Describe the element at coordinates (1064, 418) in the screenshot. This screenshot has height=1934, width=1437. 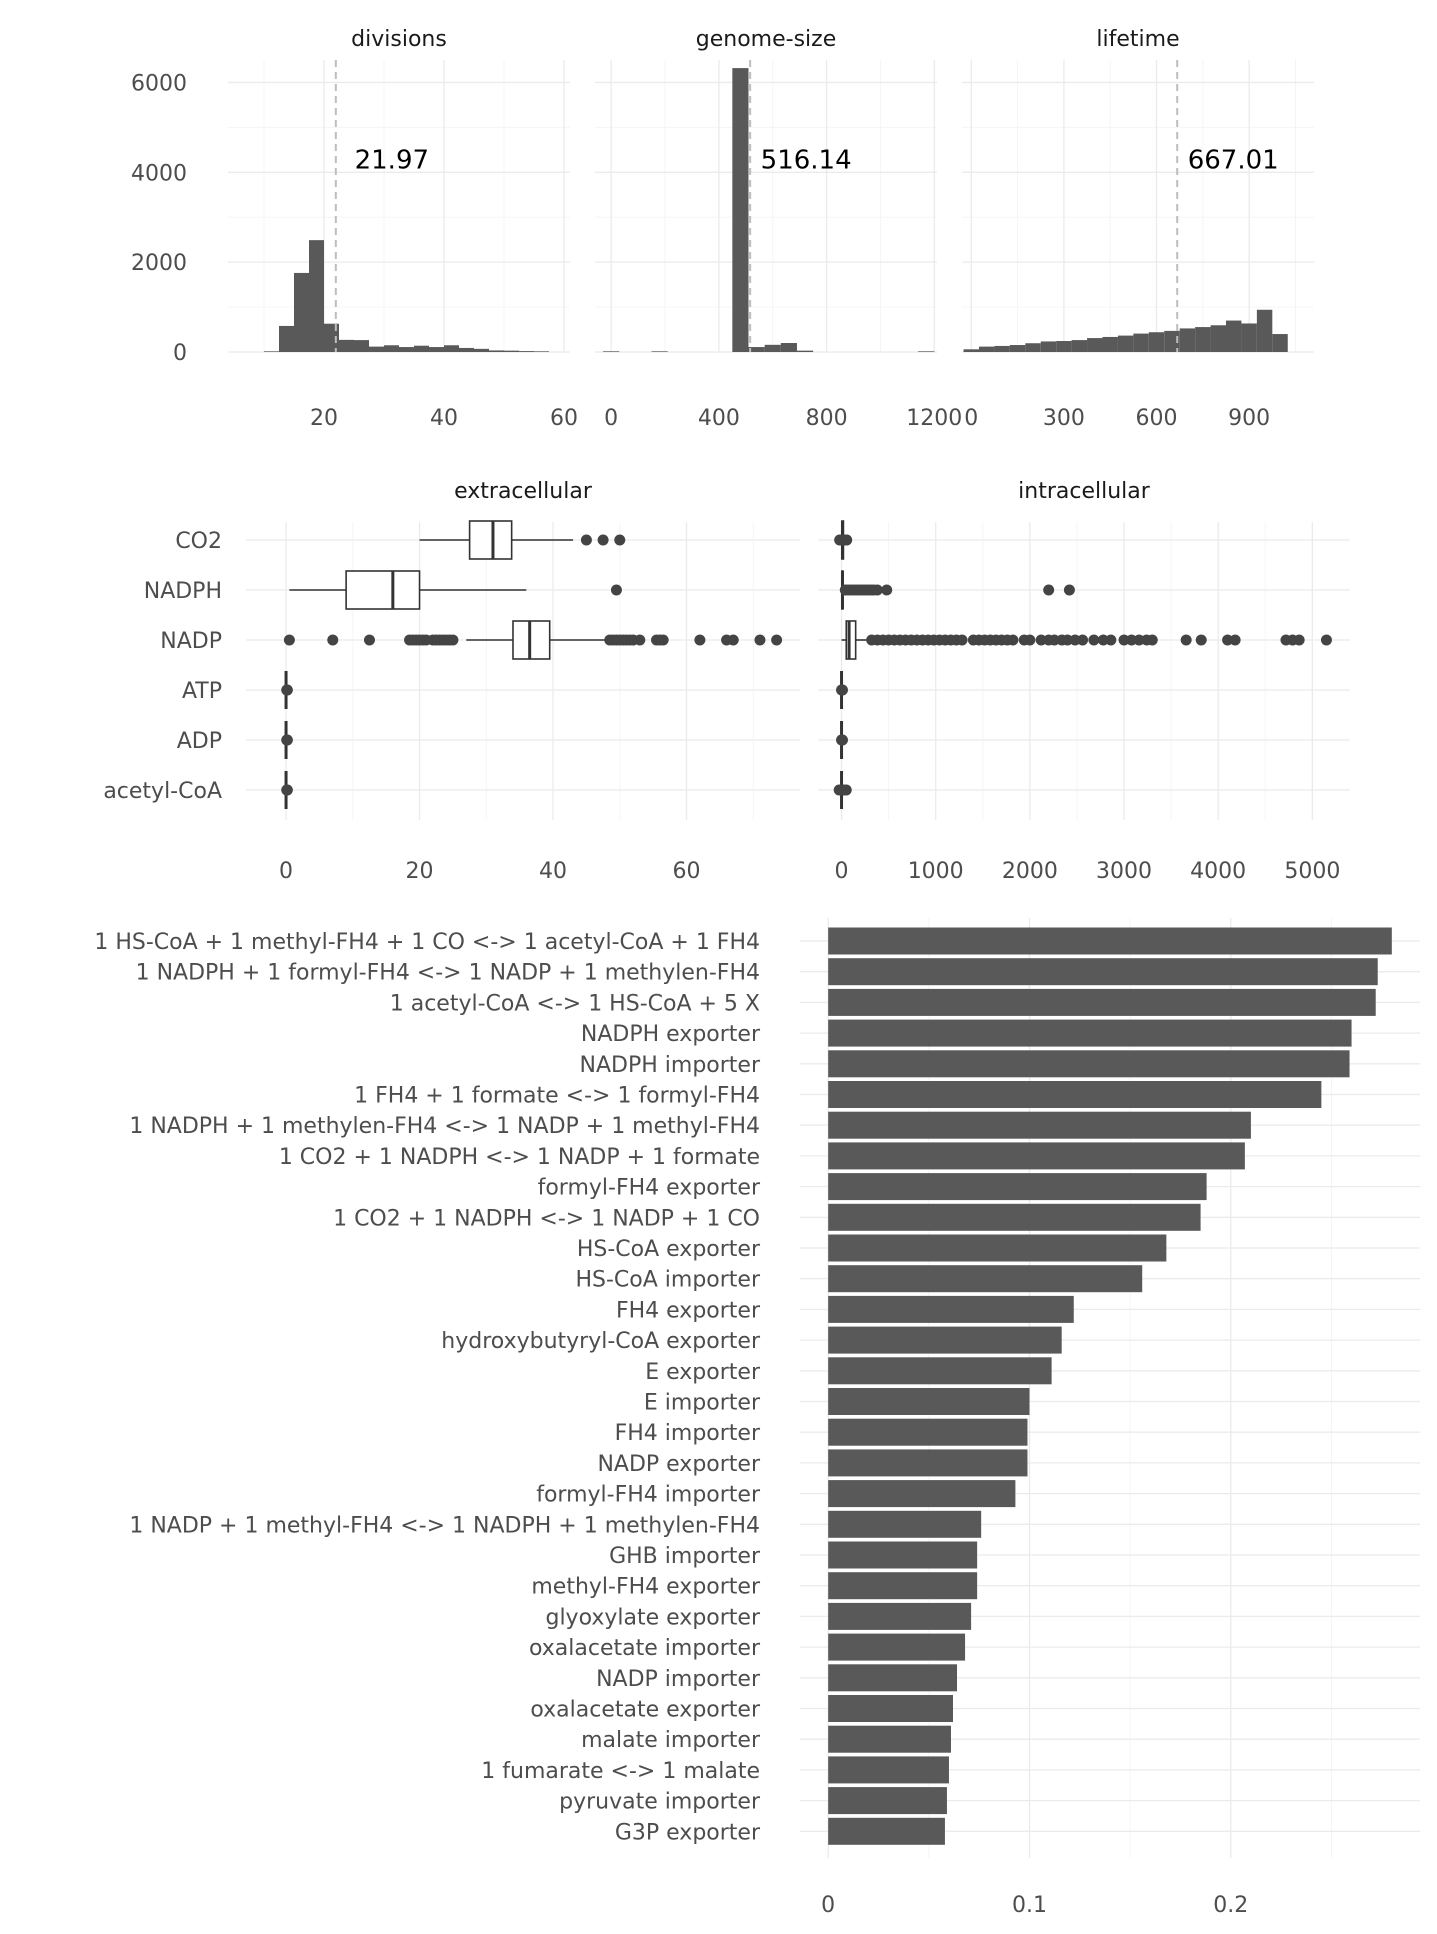
I see `x-tick-label: 300` at that location.